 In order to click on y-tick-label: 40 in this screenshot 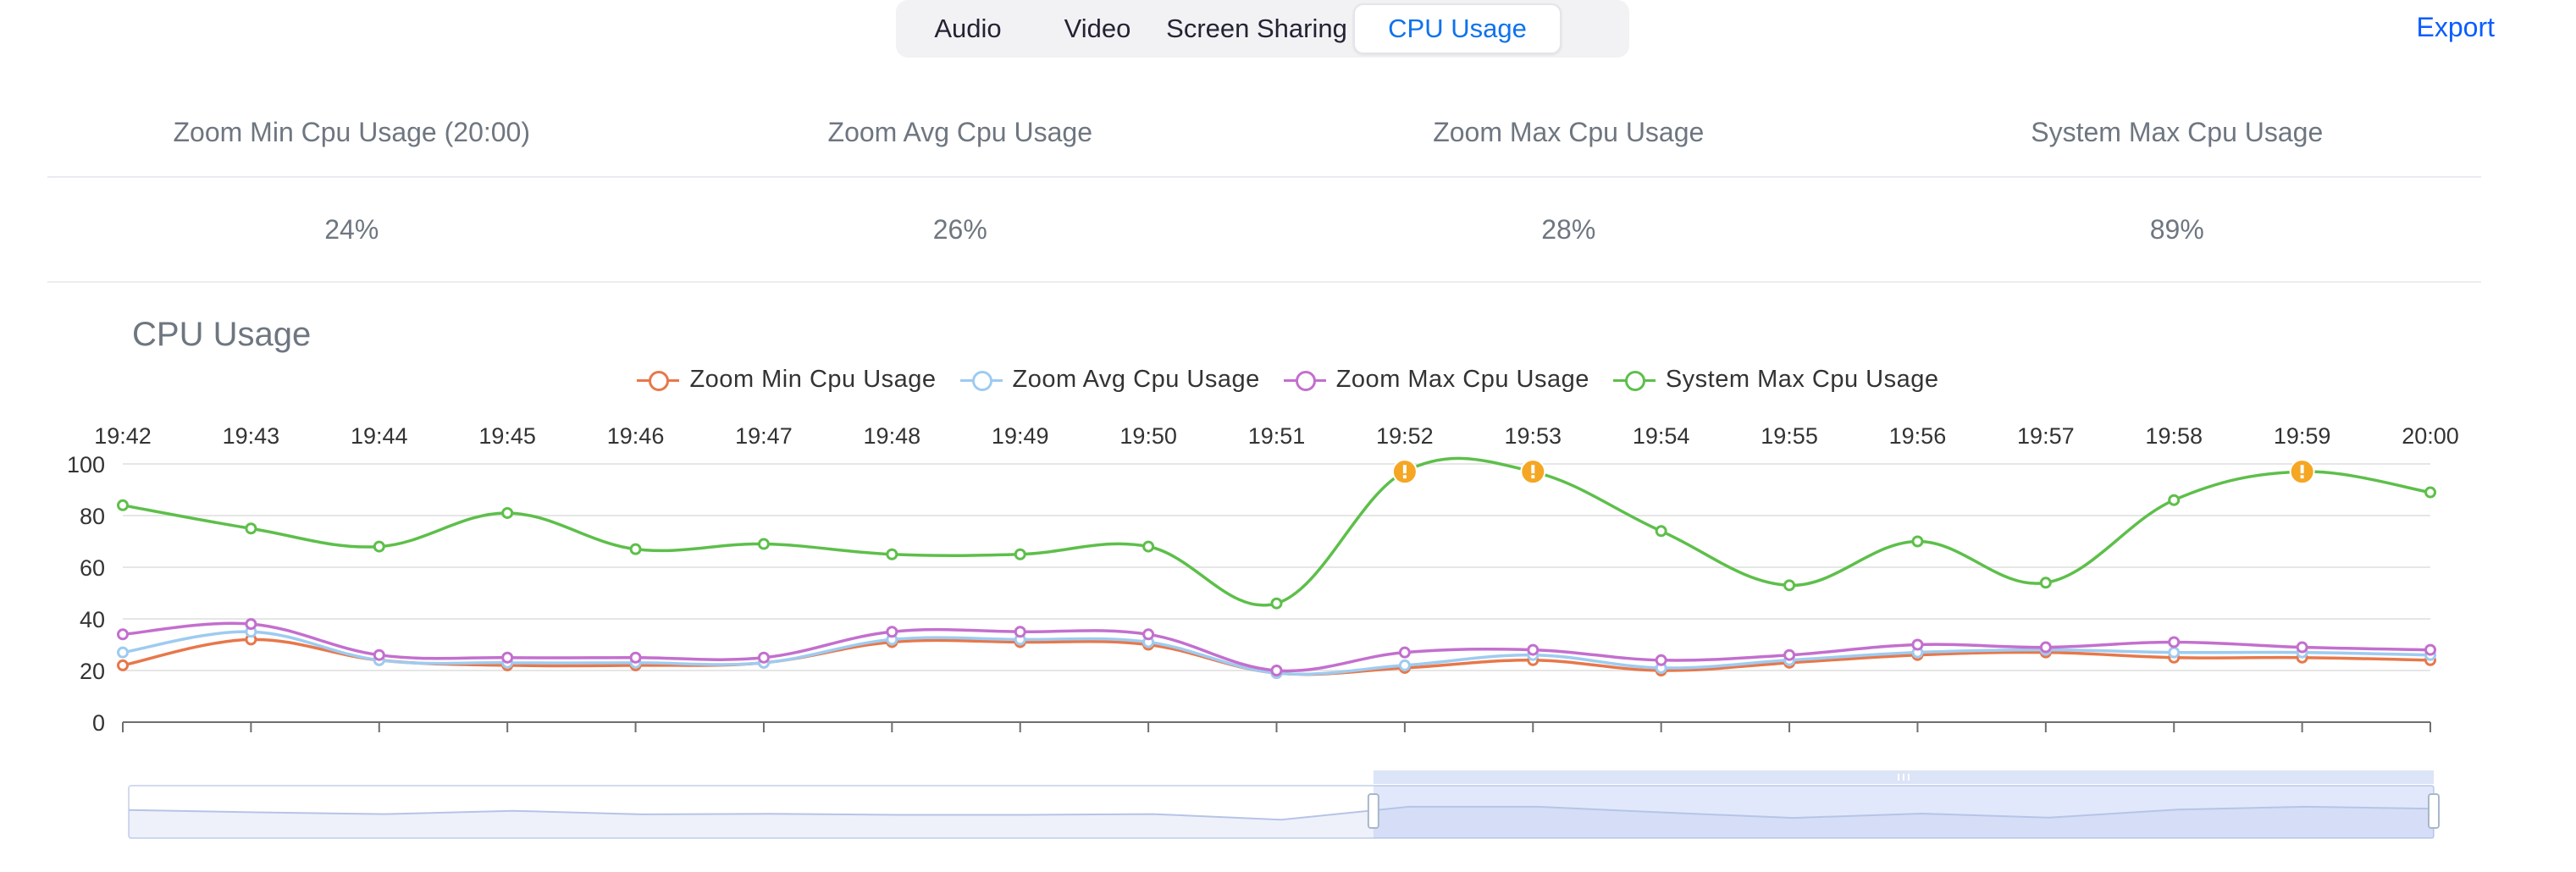, I will do `click(92, 619)`.